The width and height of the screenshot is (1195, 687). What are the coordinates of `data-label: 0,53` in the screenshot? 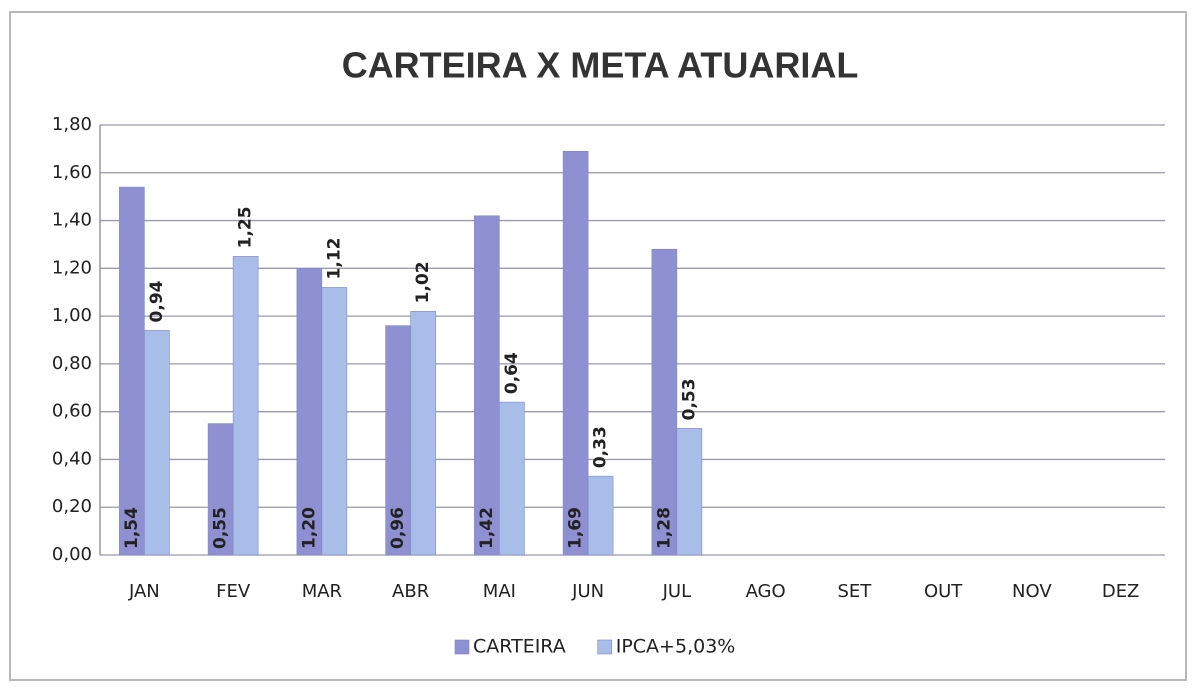 It's located at (689, 399).